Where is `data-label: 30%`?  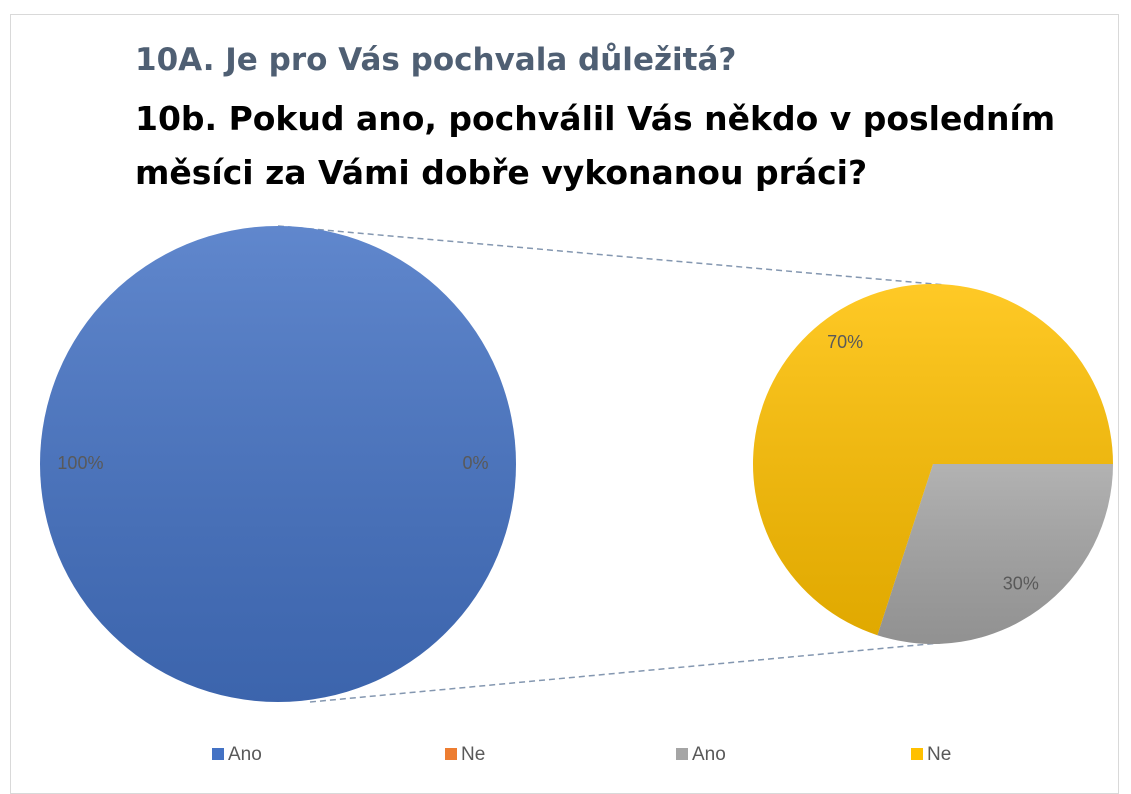 data-label: 30% is located at coordinates (1021, 584).